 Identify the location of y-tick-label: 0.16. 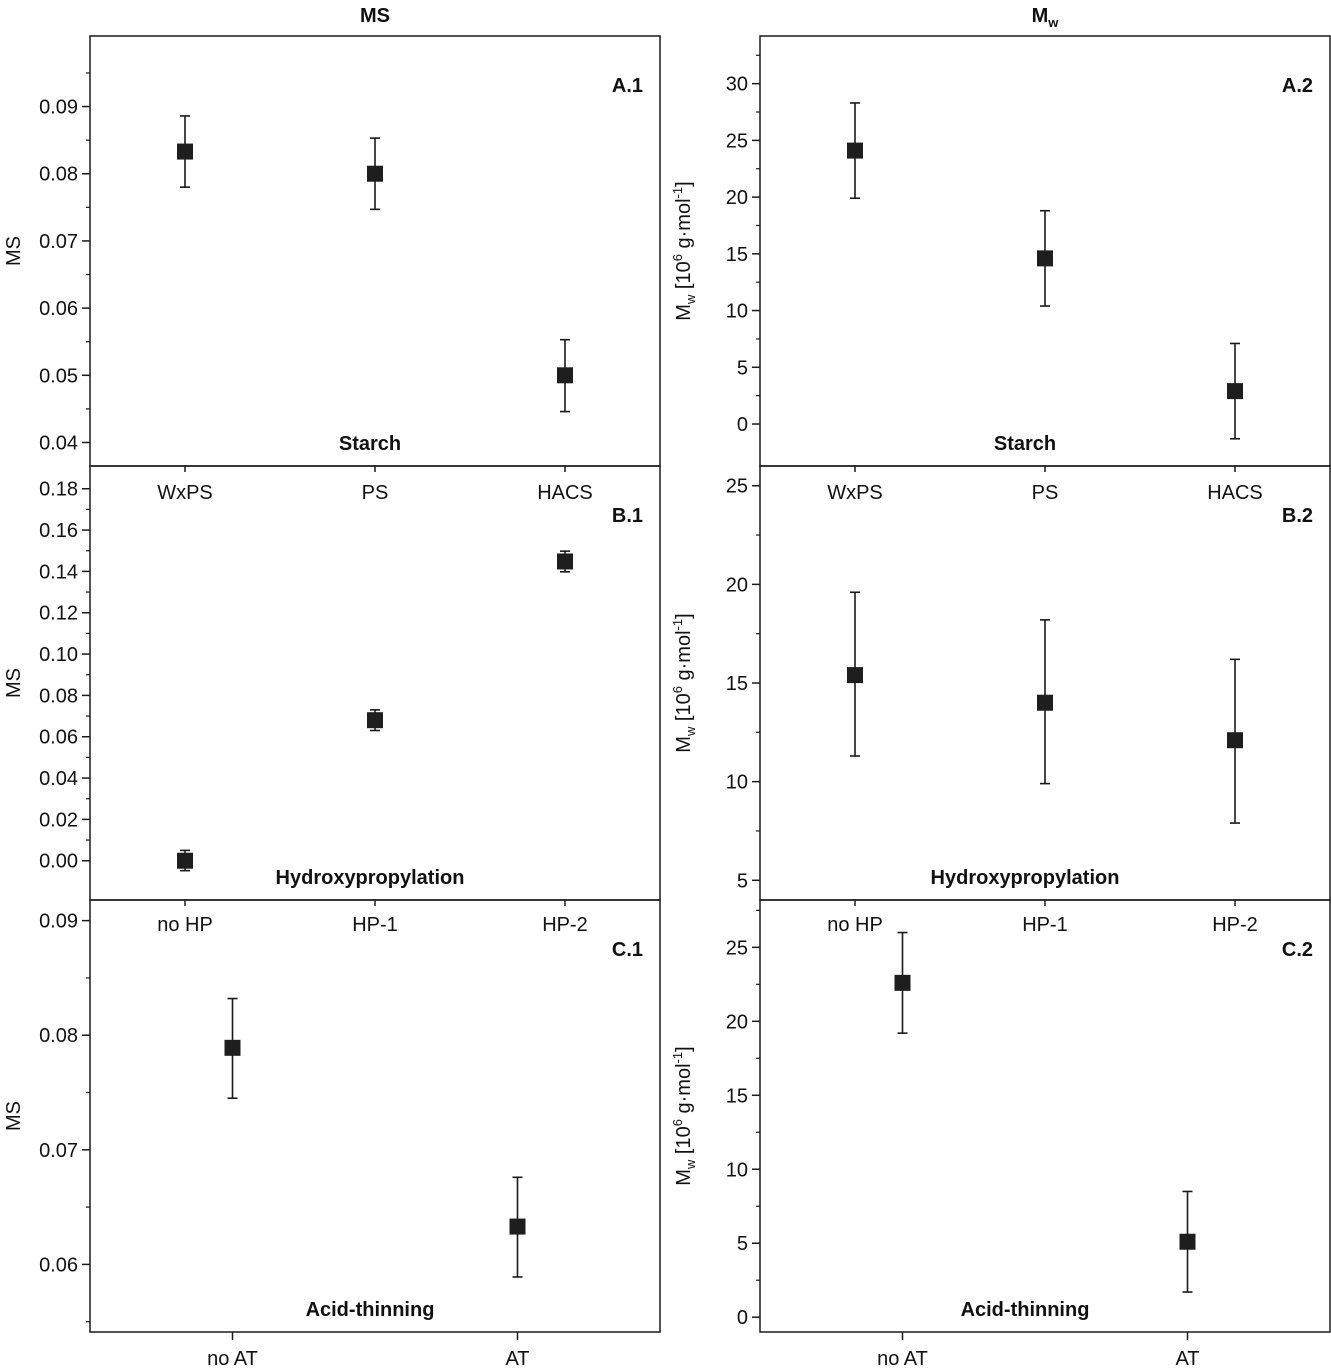
(58, 531).